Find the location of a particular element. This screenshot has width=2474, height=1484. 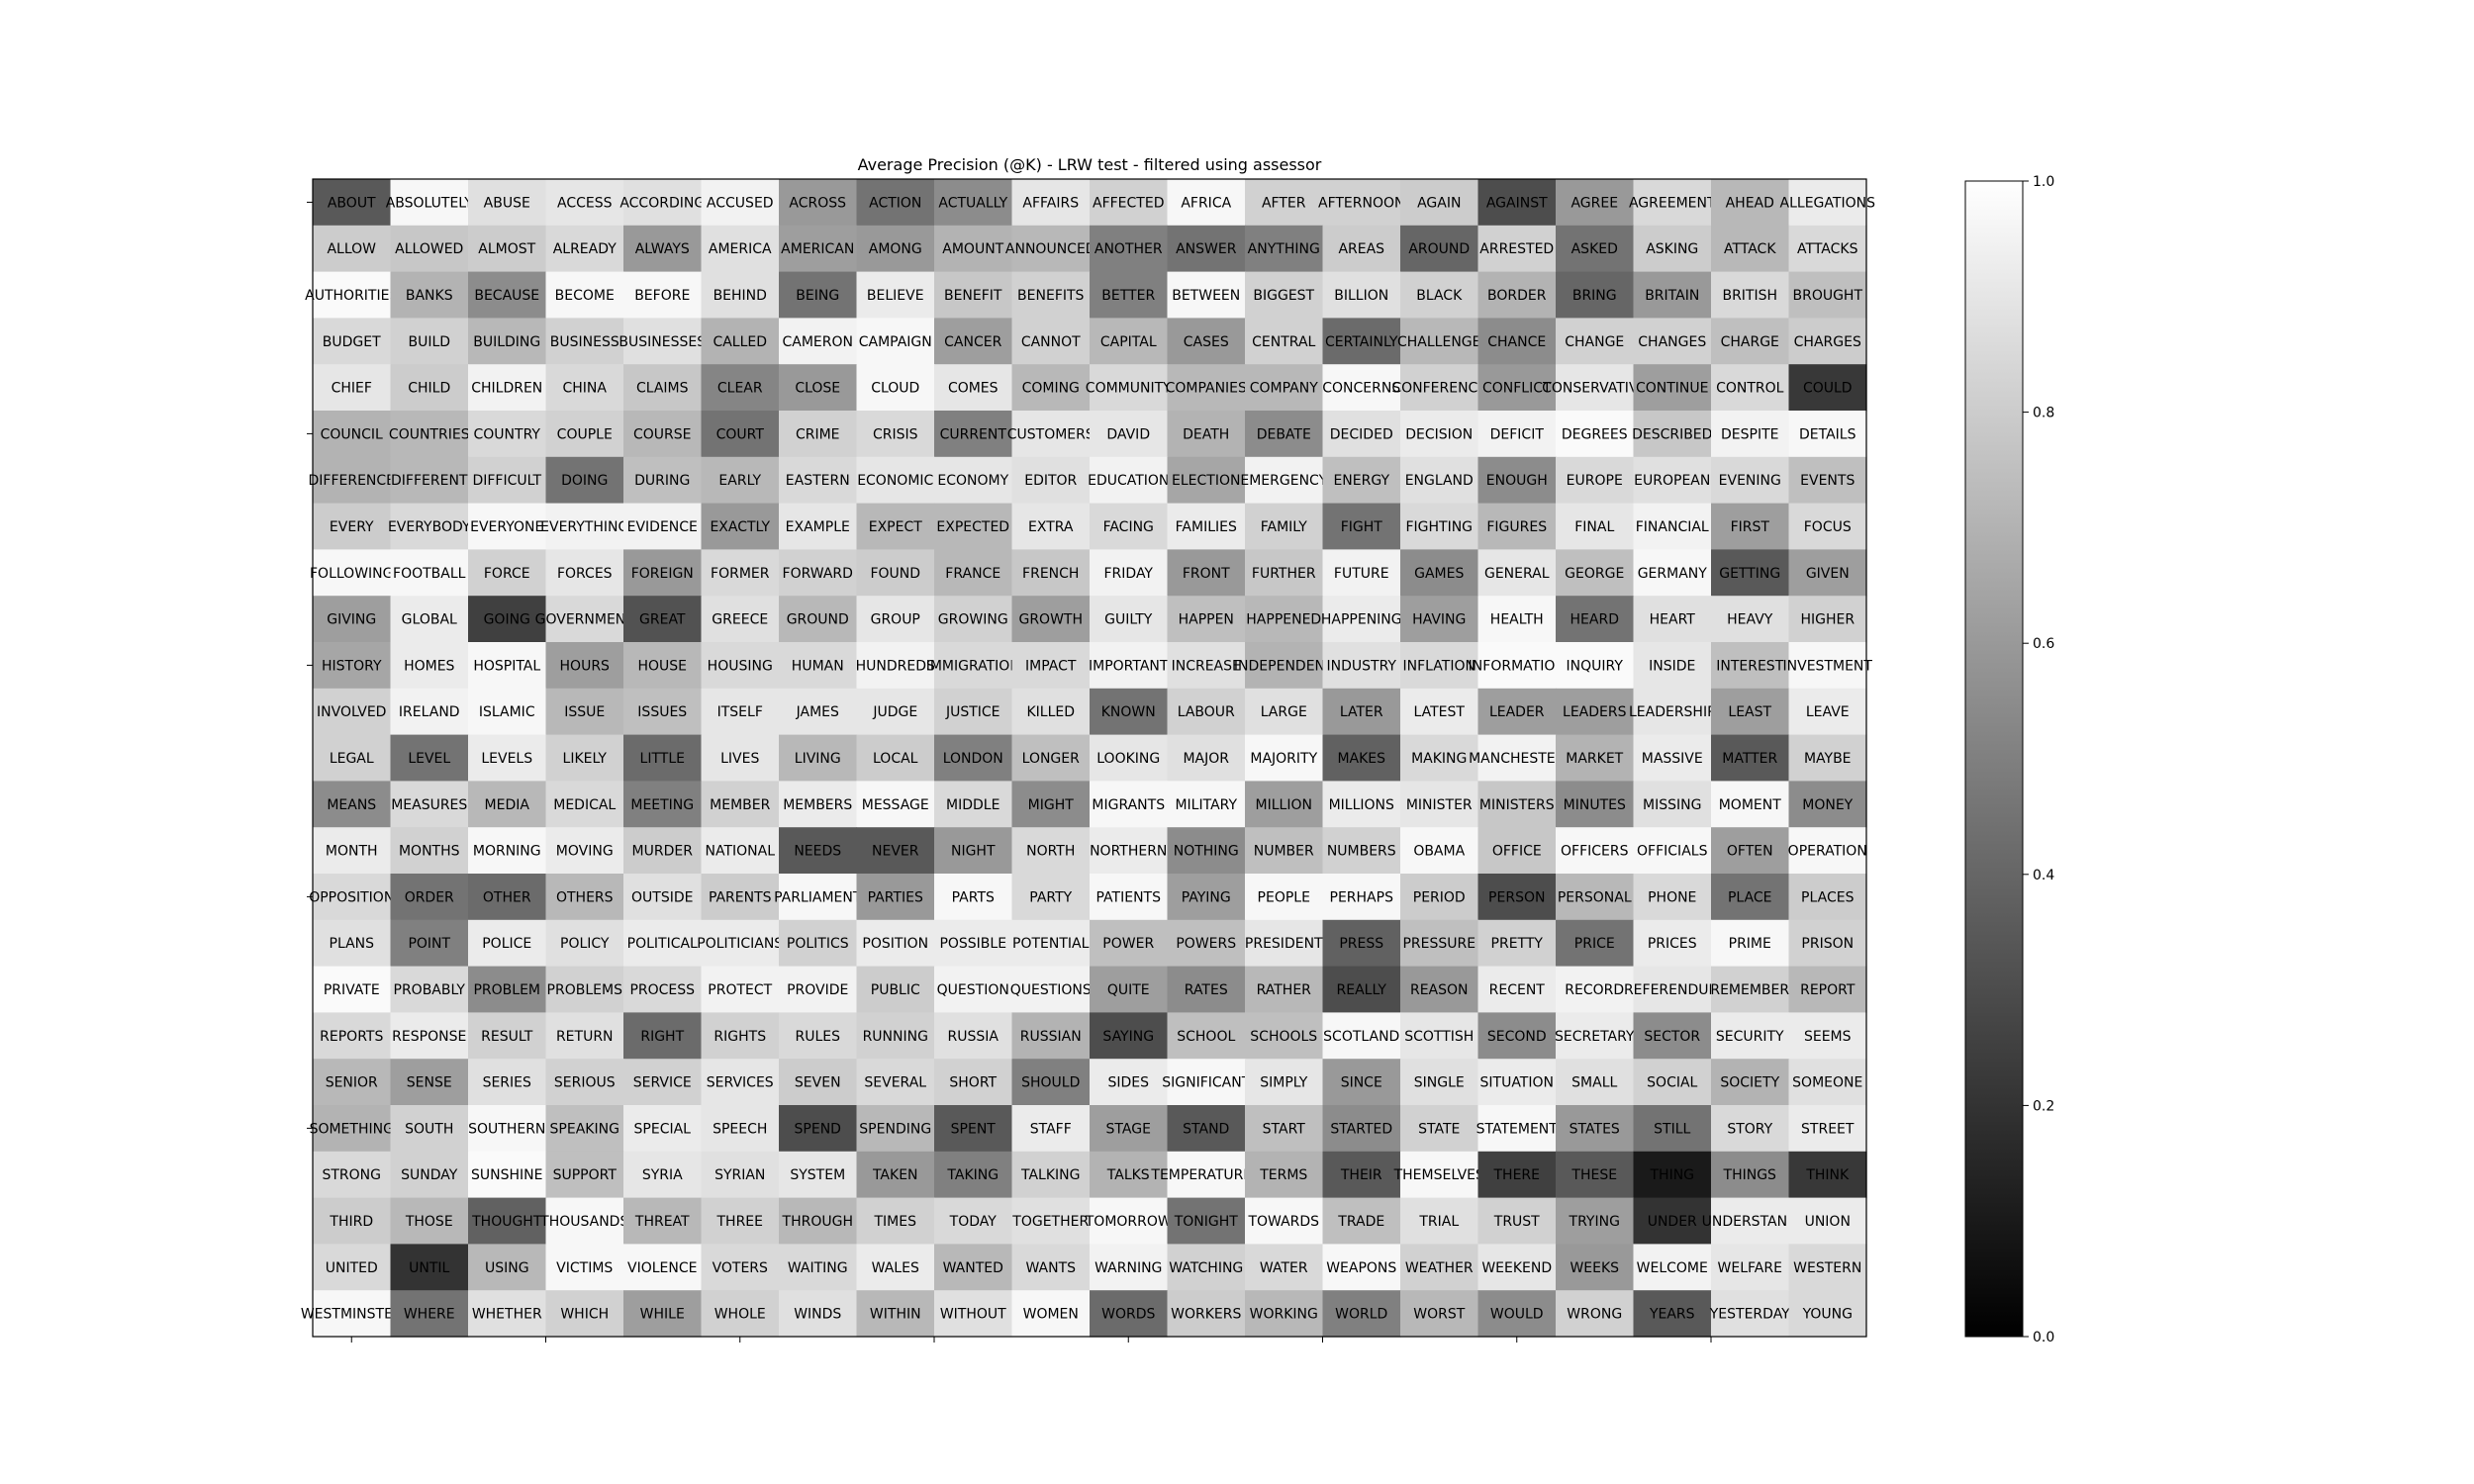

cell-label: PROBLEMS is located at coordinates (585, 990).